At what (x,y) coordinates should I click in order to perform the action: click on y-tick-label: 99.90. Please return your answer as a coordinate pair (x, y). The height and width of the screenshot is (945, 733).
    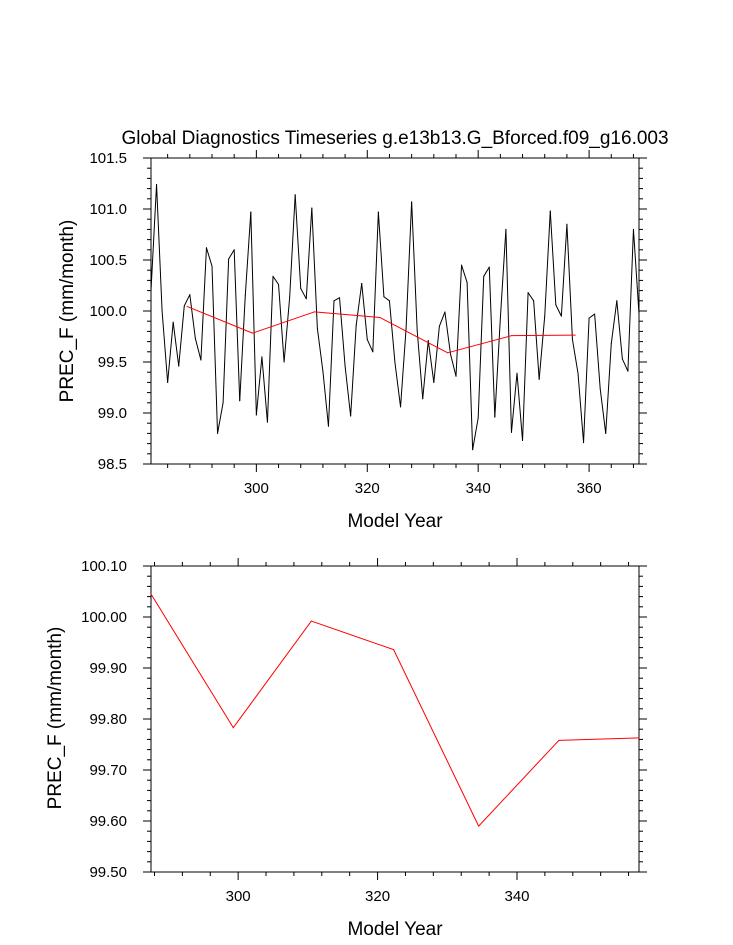
    Looking at the image, I should click on (108, 668).